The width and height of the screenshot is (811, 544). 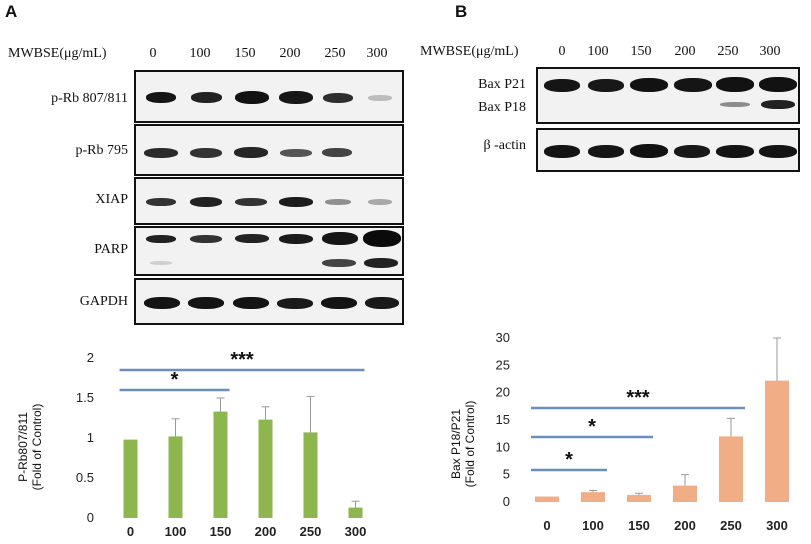 What do you see at coordinates (269, 201) in the screenshot?
I see `blot-xiap` at bounding box center [269, 201].